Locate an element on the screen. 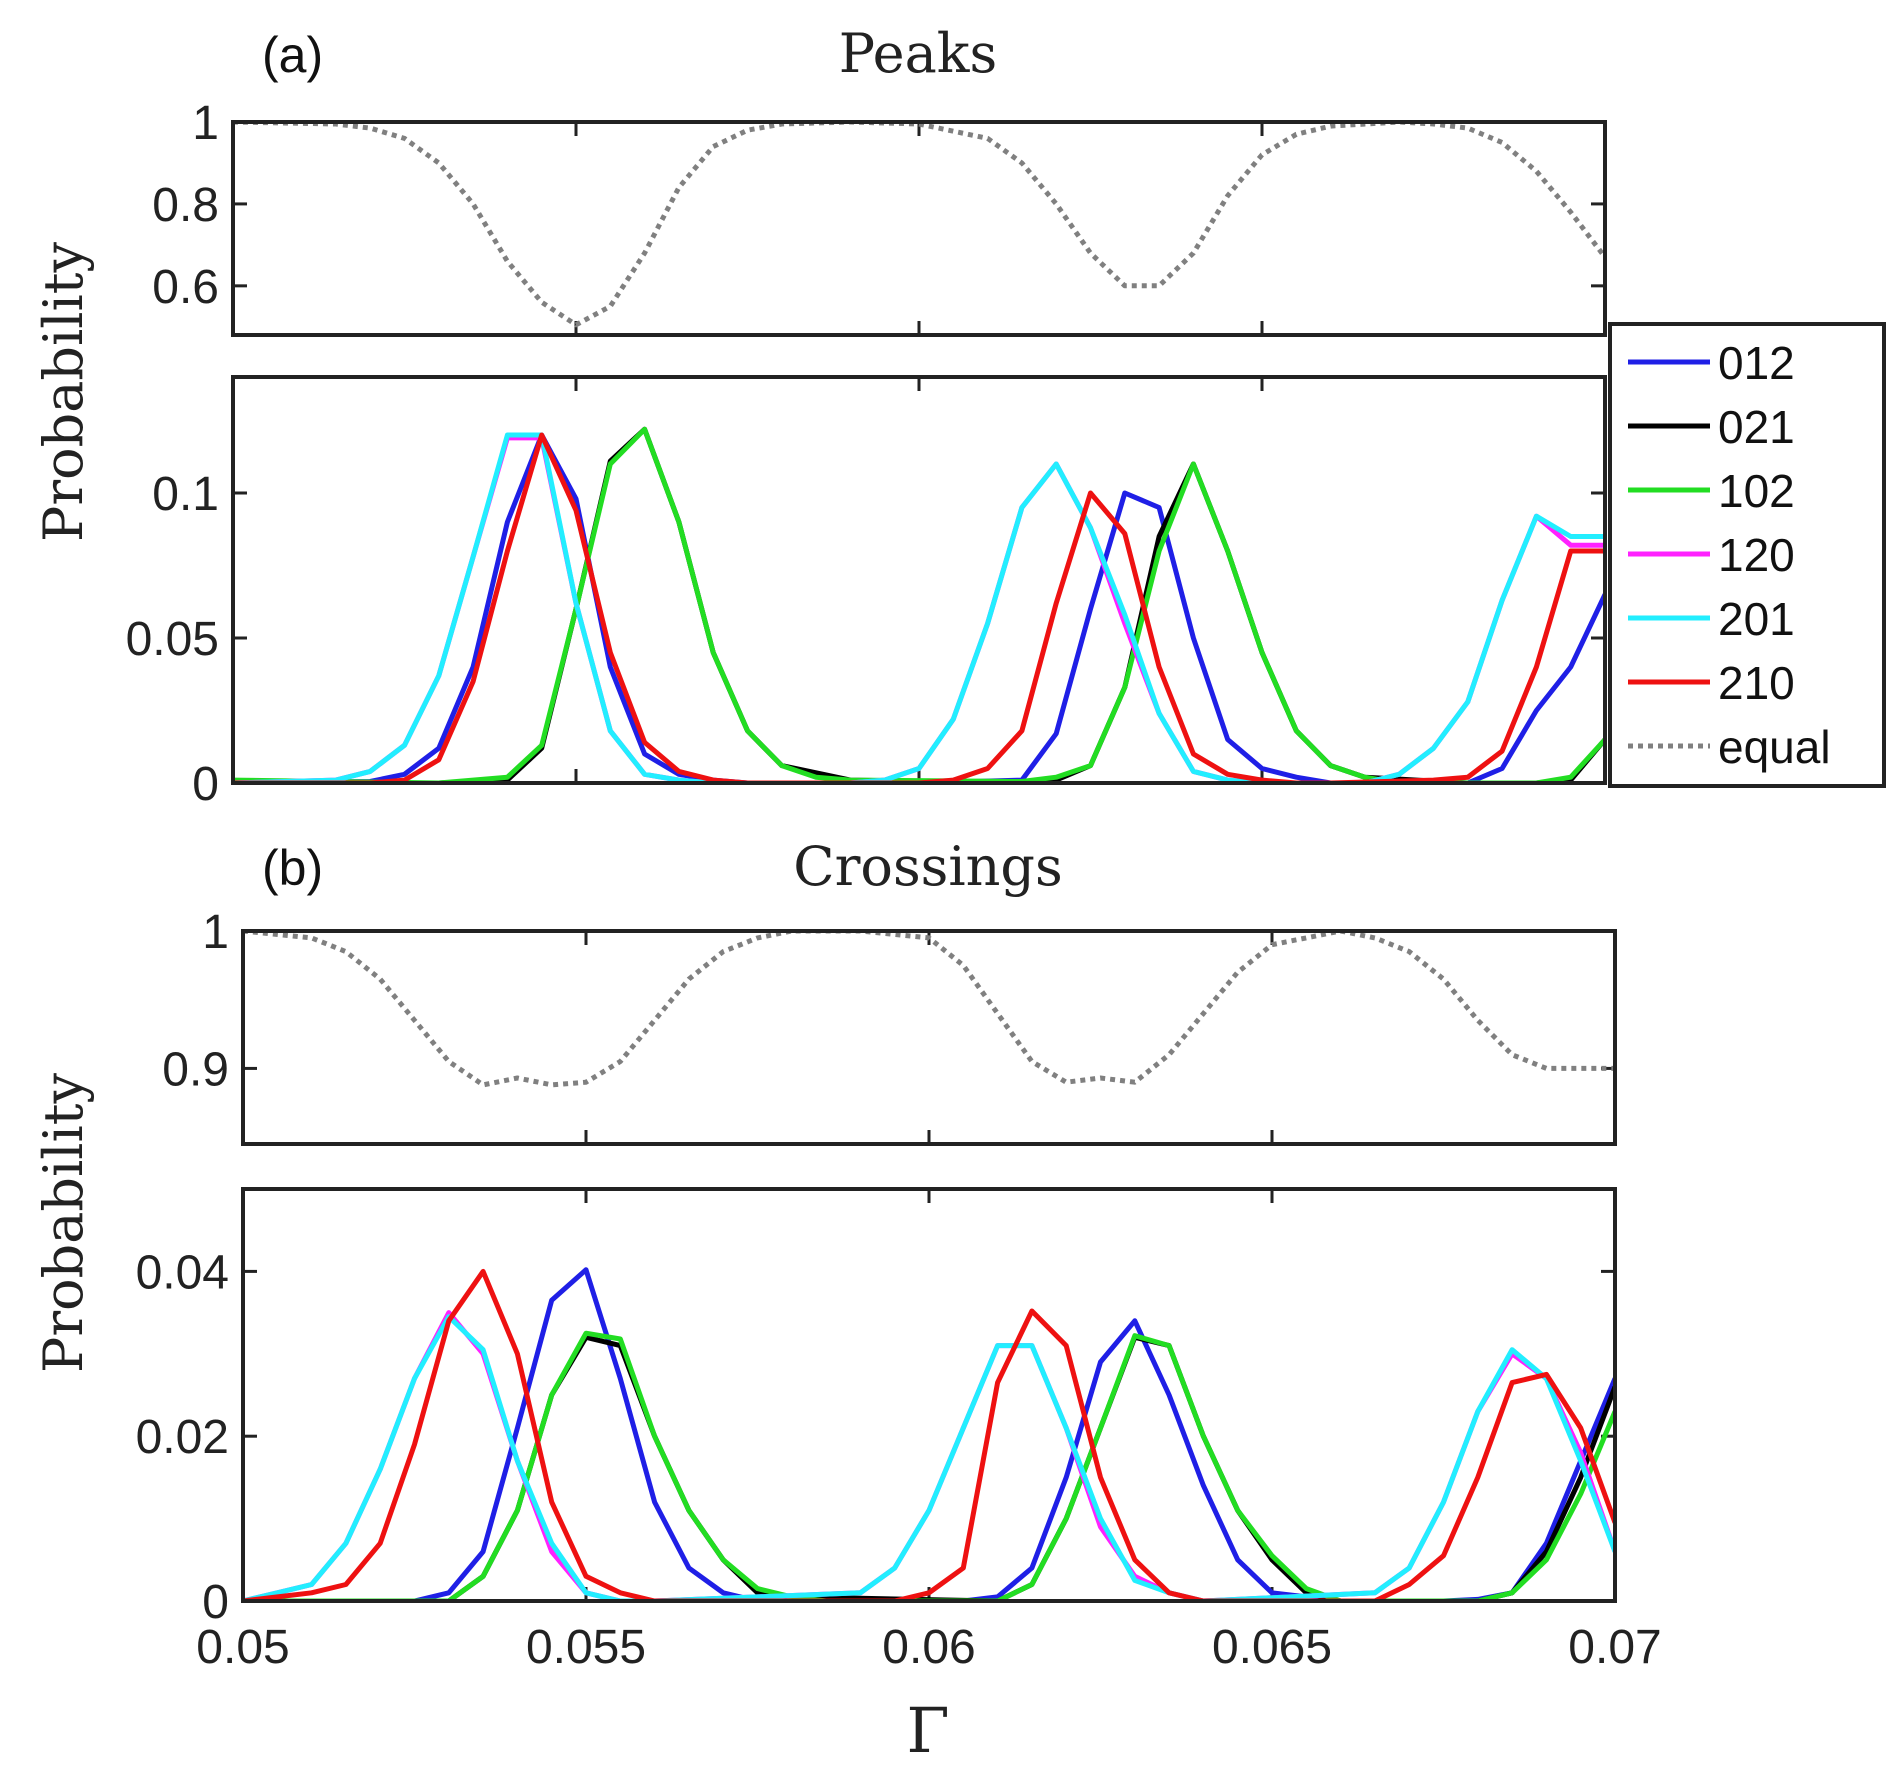 The width and height of the screenshot is (1894, 1765). ytick-label-a-top-1: 0.8 is located at coordinates (185, 205).